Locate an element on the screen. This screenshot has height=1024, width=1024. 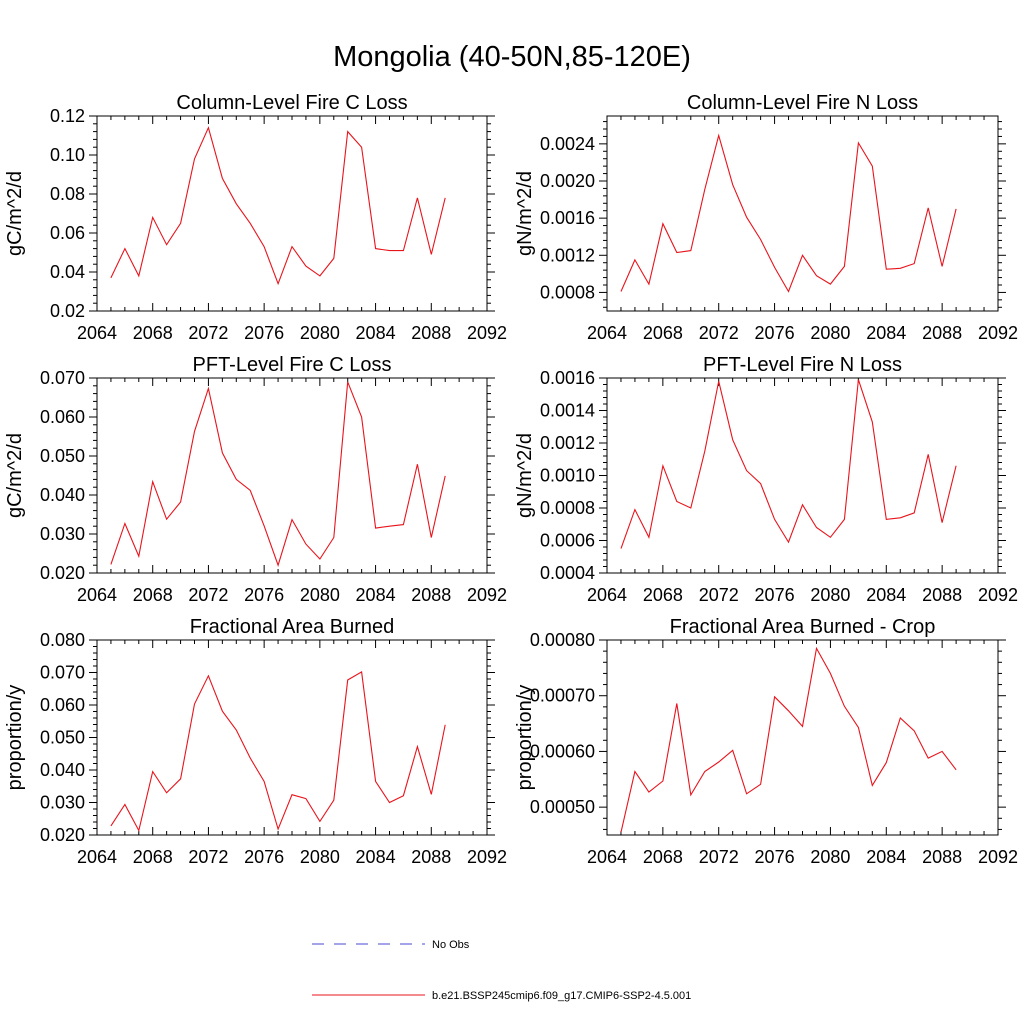
y-tick-label: 0.0006 is located at coordinates (567, 541).